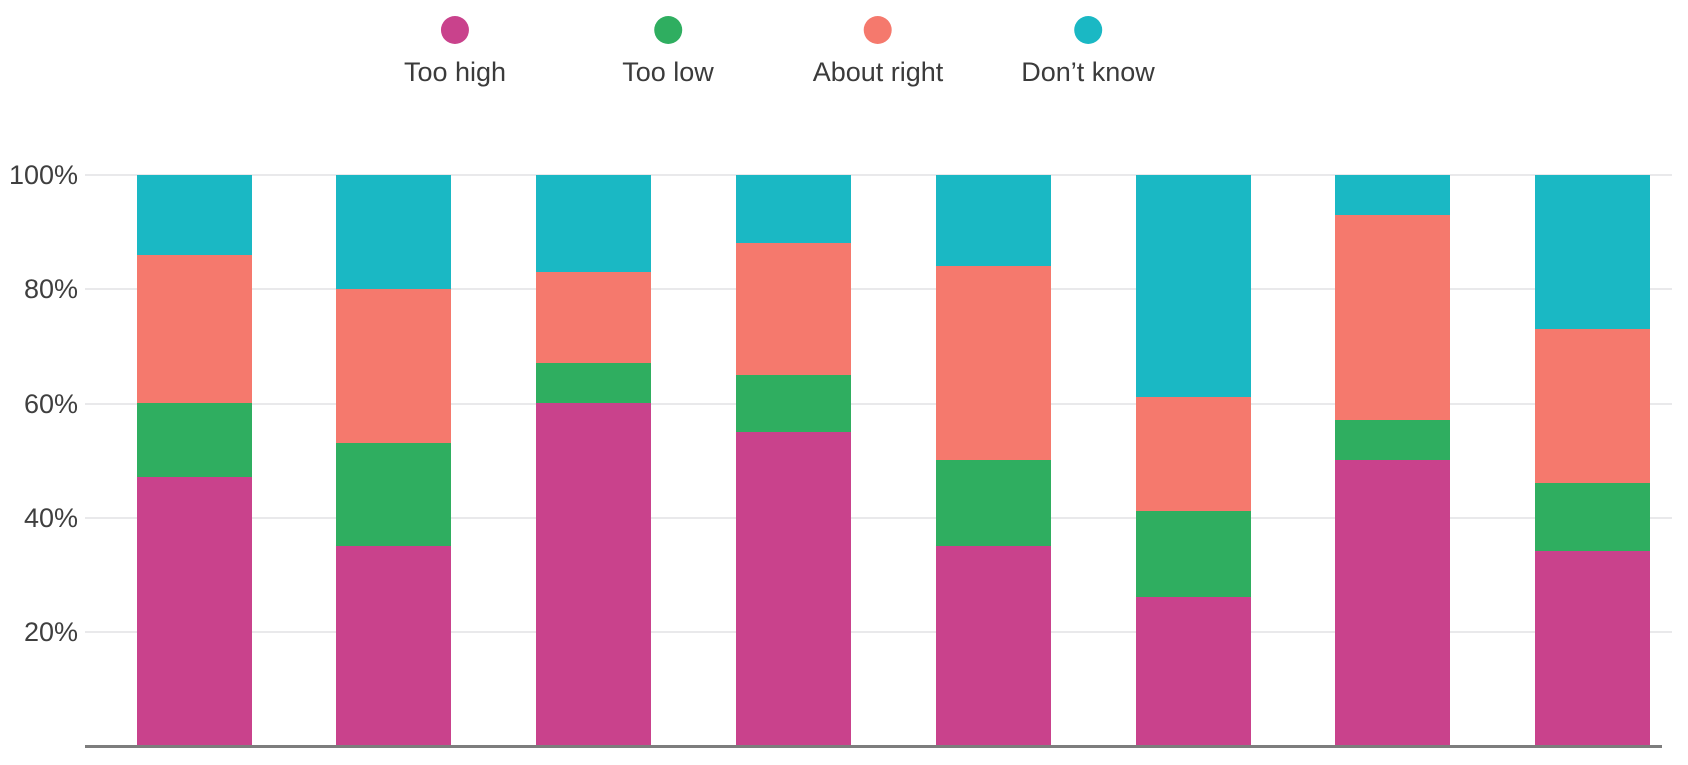  Describe the element at coordinates (878, 72) in the screenshot. I see `legend-label: About right` at that location.